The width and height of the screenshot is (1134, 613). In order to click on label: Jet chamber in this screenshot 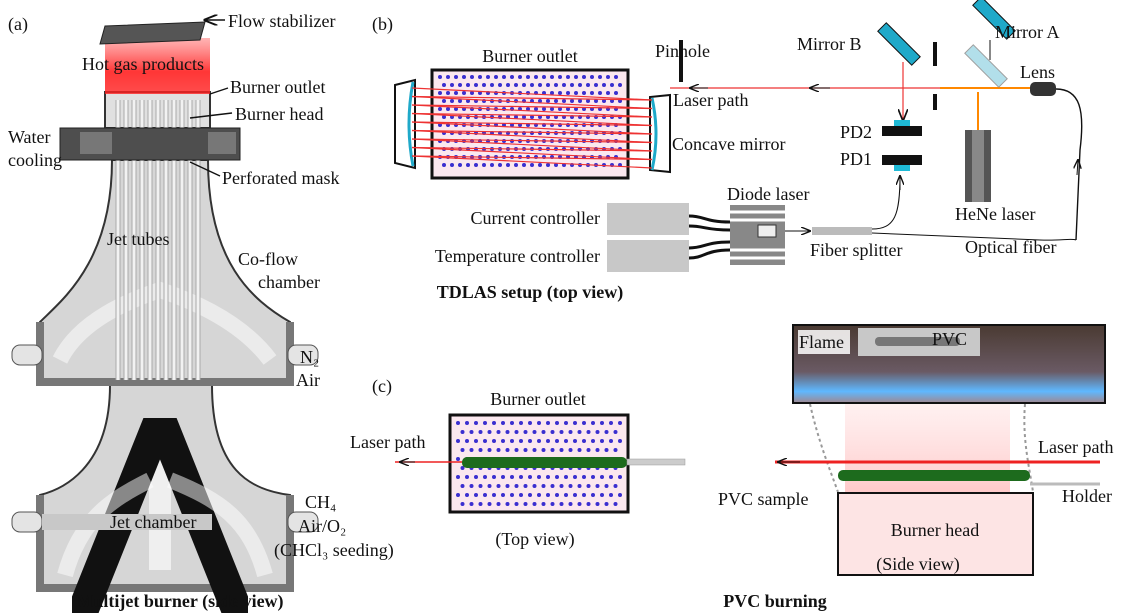, I will do `click(153, 522)`.